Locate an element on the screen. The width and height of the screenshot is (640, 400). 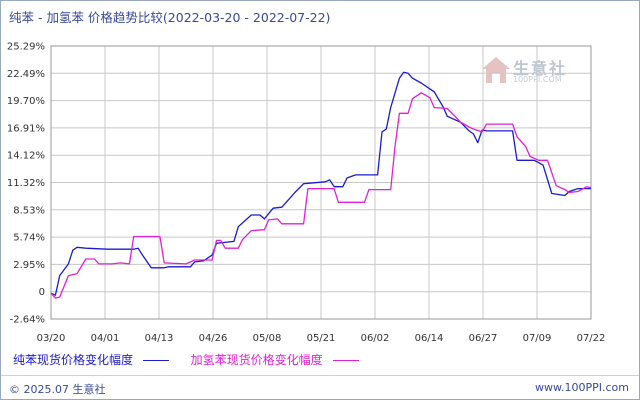
y-tick-label: 25.29% is located at coordinates (26, 47).